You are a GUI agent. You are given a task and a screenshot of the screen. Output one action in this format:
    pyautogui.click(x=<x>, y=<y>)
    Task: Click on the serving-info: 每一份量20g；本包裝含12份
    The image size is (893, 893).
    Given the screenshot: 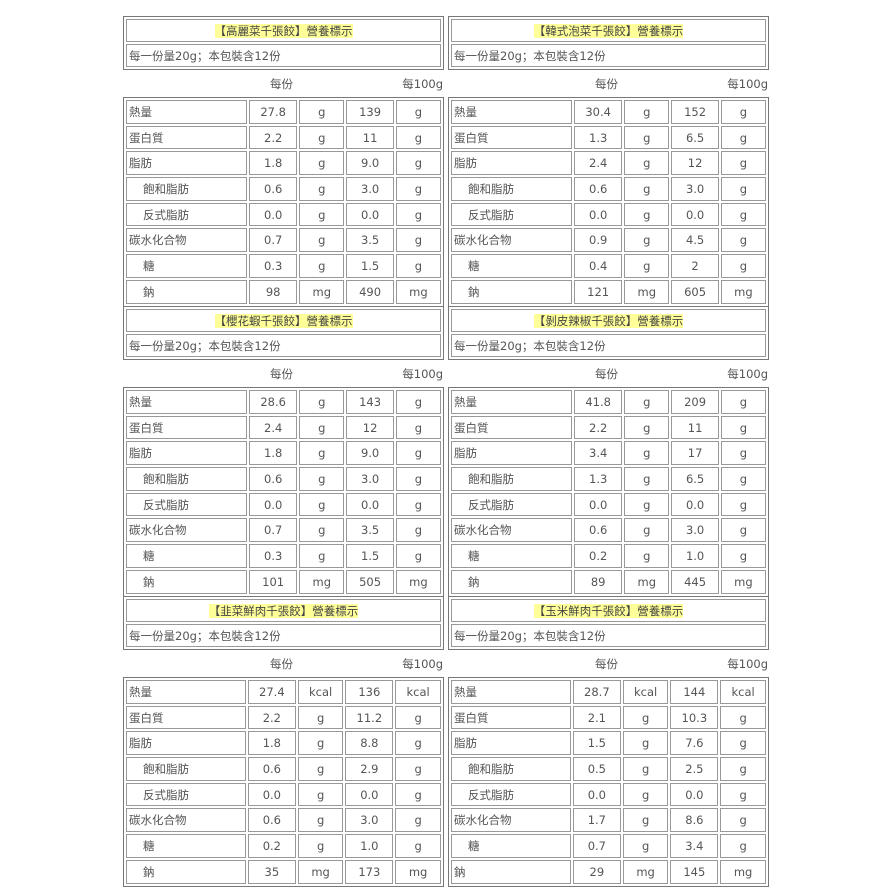 What is the action you would take?
    pyautogui.click(x=283, y=55)
    